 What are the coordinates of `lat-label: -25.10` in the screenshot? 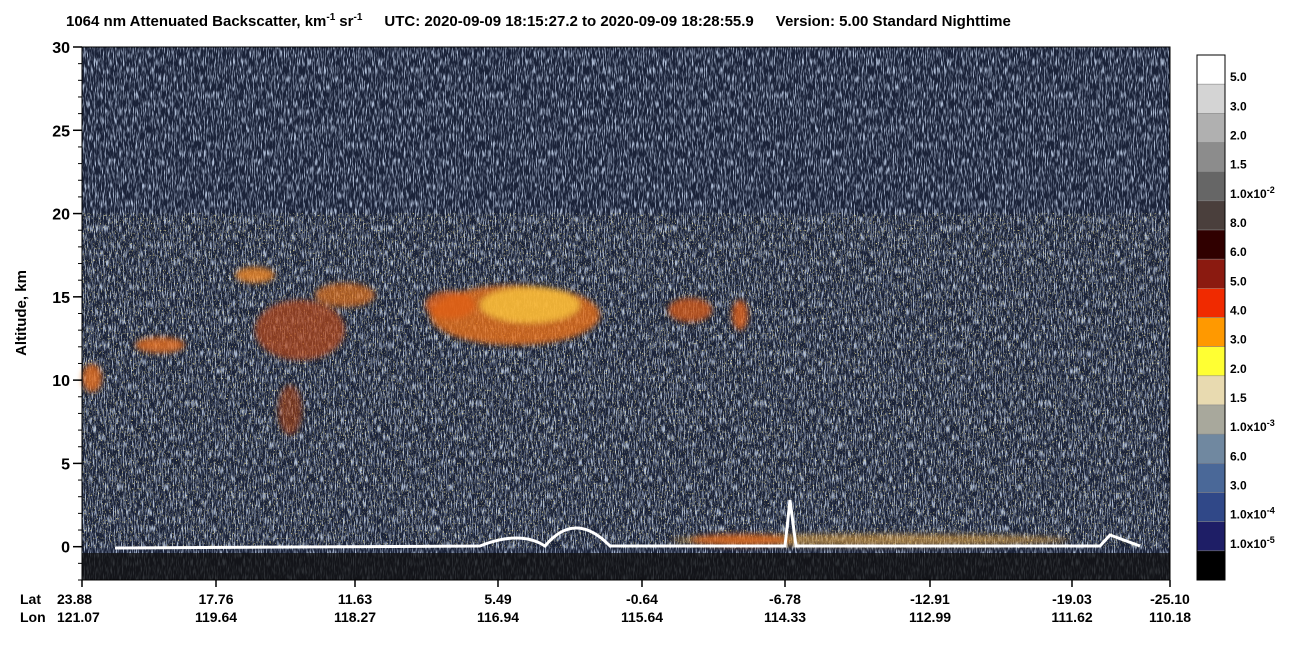 It's located at (1170, 599).